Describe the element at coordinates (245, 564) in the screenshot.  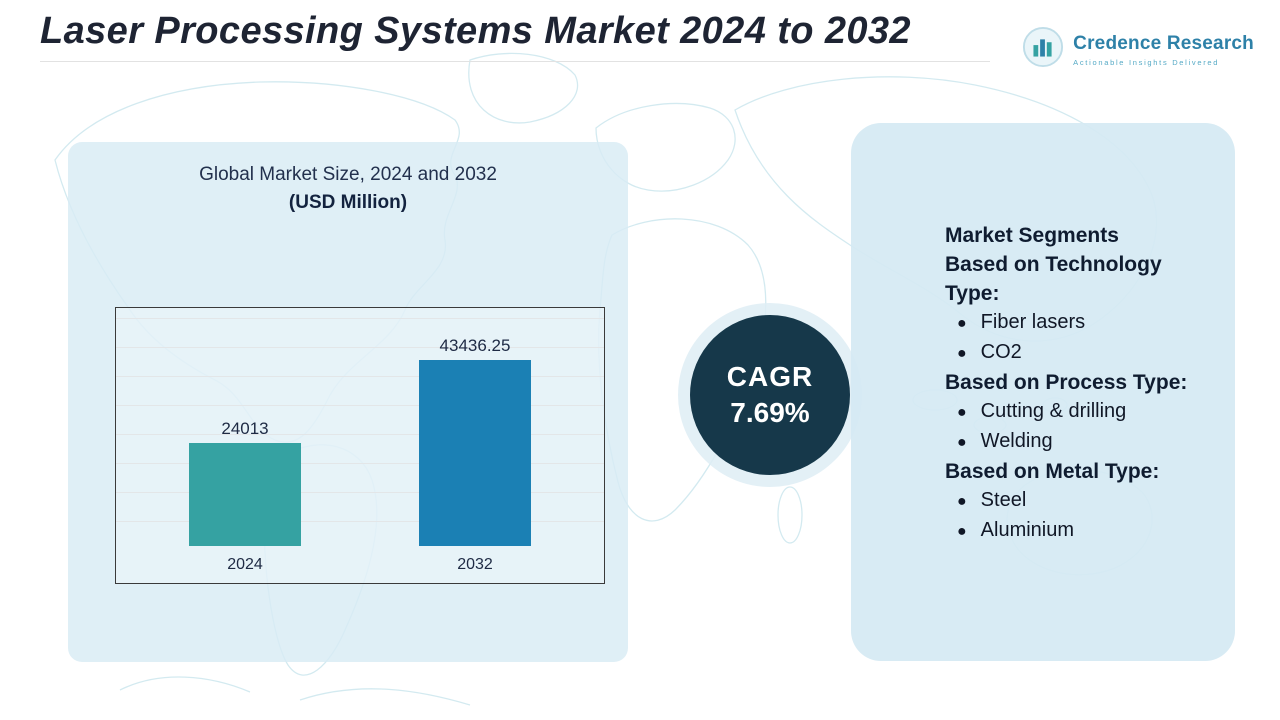
I see `x-axis-label-2024: 2024` at that location.